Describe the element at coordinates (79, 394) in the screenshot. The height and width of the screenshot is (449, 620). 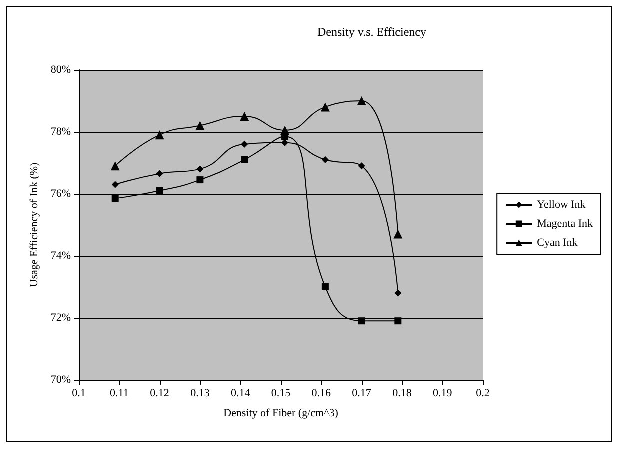
I see `x-tick-label: 0.1` at that location.